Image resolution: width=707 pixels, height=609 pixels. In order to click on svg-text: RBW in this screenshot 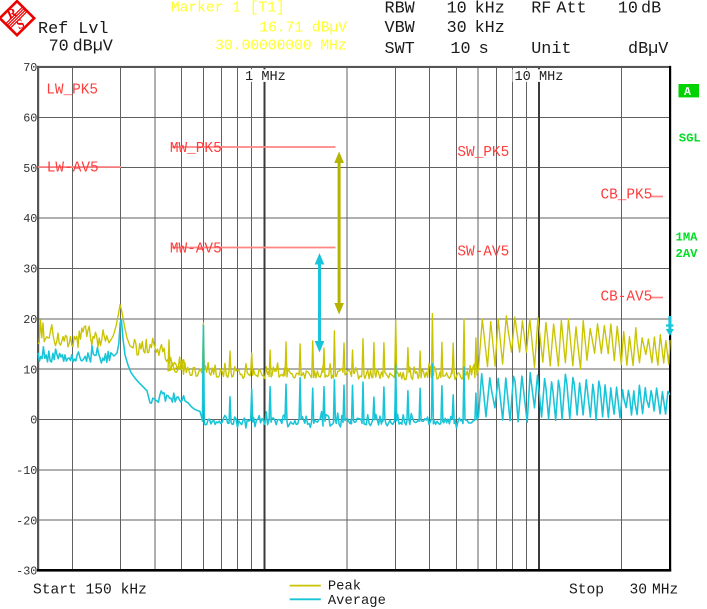, I will do `click(400, 9)`.